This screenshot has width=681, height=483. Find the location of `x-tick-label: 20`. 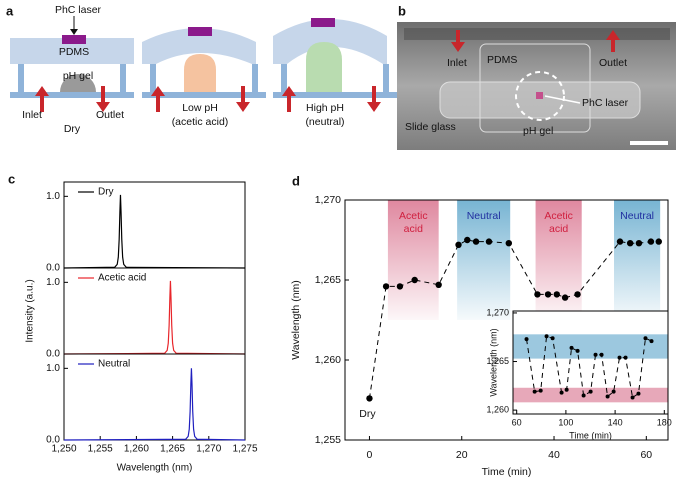

x-tick-label: 20 is located at coordinates (462, 455).